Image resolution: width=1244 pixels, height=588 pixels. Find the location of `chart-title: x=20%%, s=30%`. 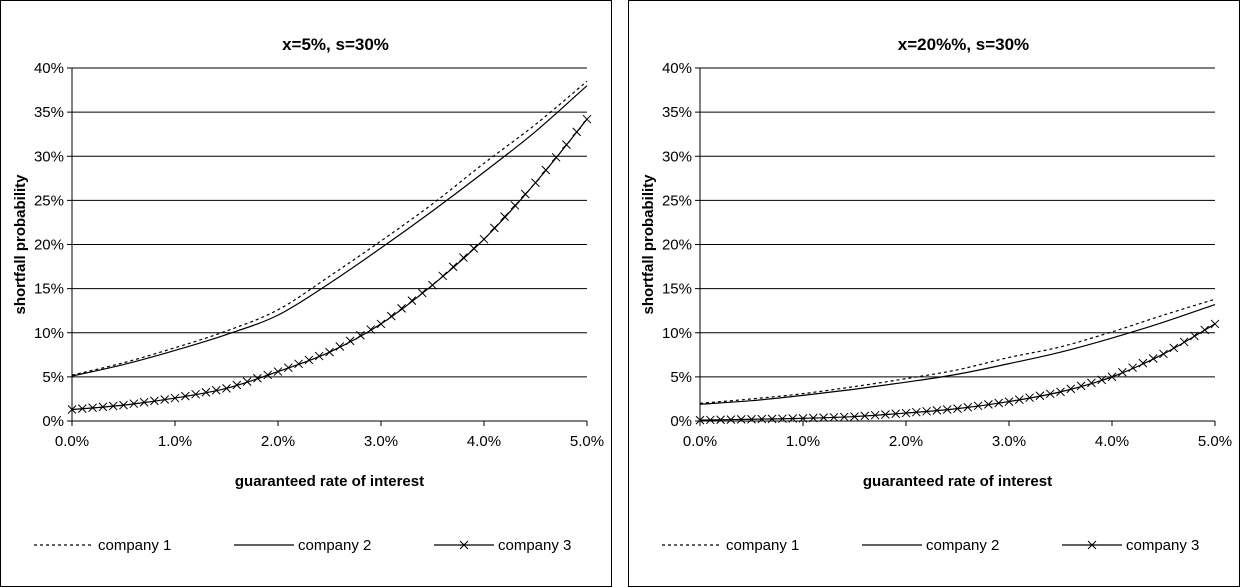

chart-title: x=20%%, s=30% is located at coordinates (963, 44).